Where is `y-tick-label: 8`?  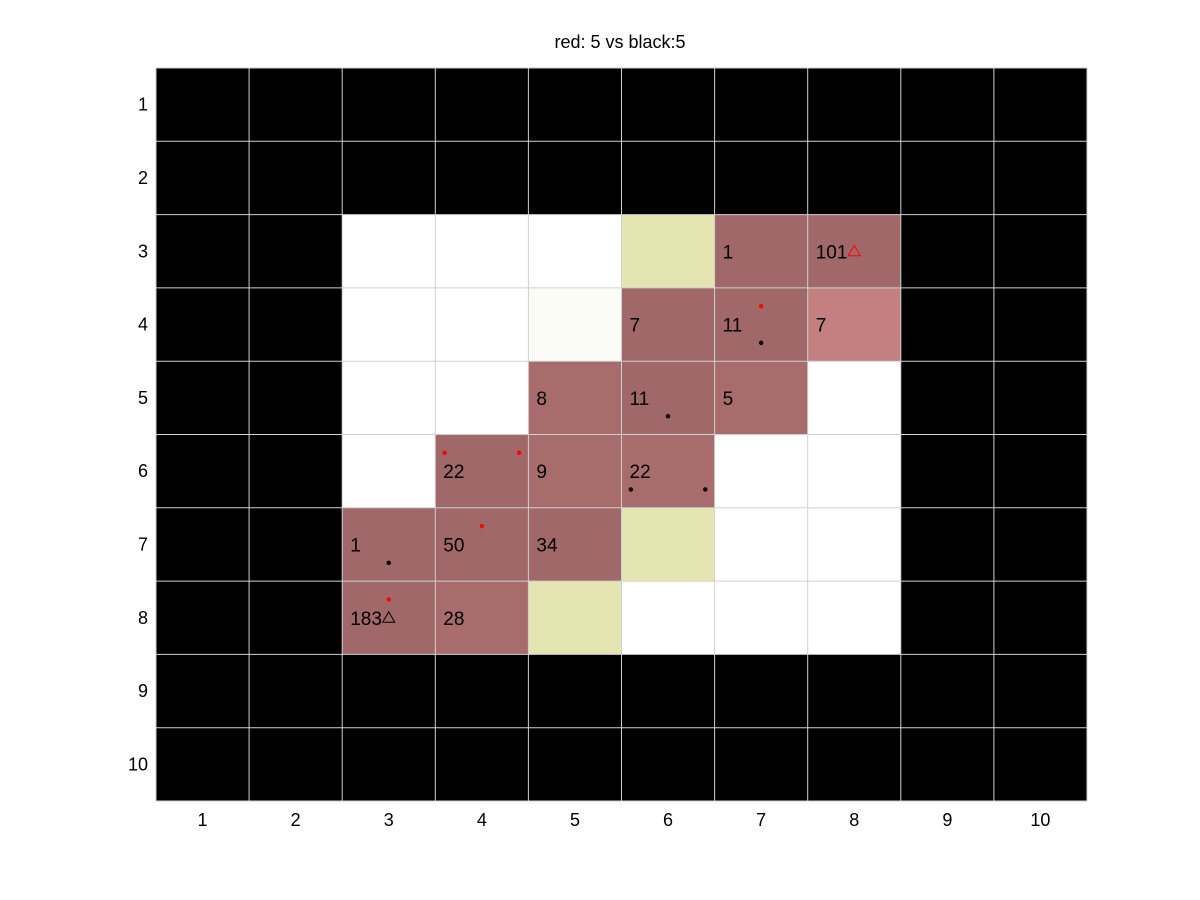
y-tick-label: 8 is located at coordinates (143, 618).